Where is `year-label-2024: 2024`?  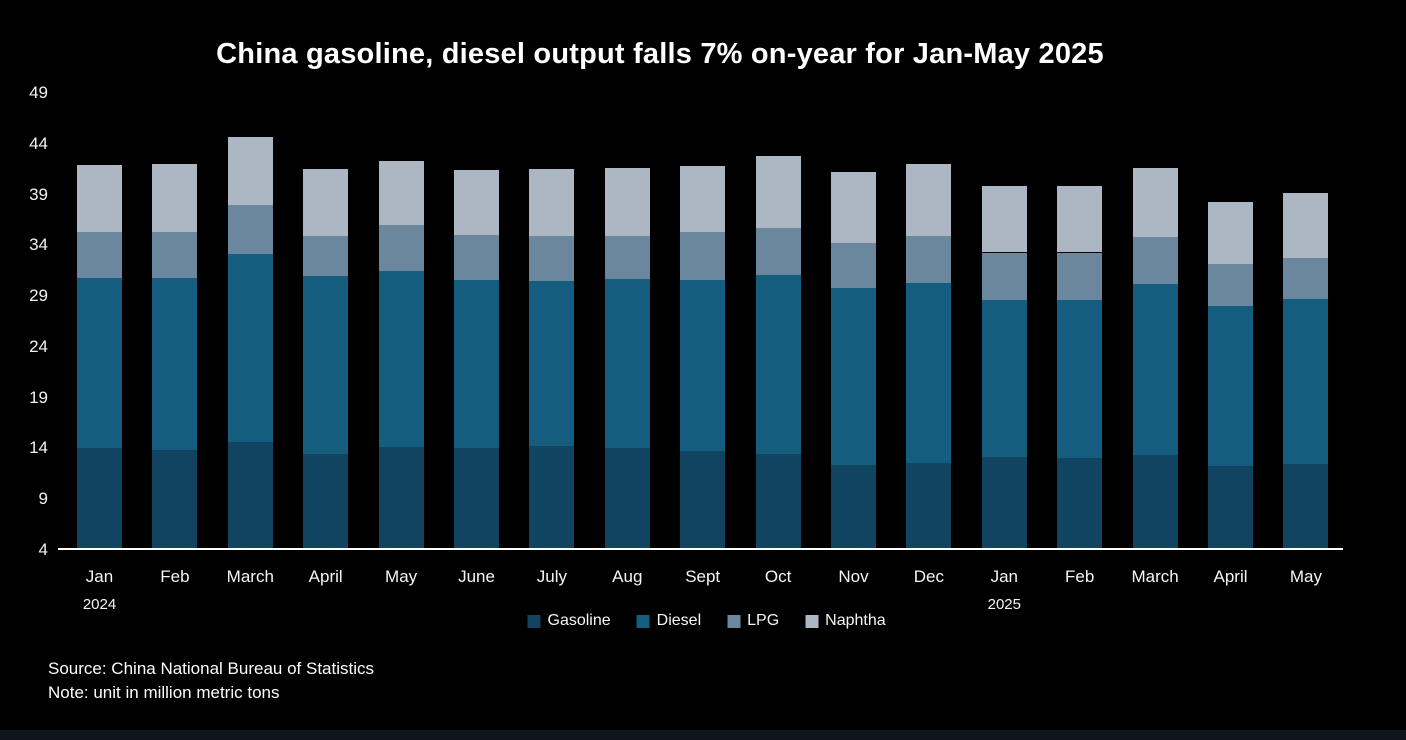
year-label-2024: 2024 is located at coordinates (99, 604).